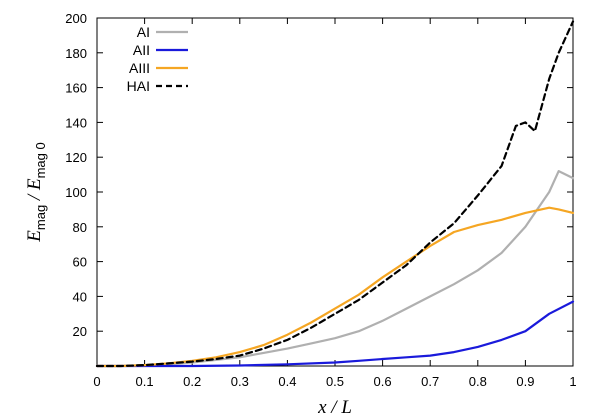  Describe the element at coordinates (334, 407) in the screenshot. I see `x-axis-label: x / L` at that location.